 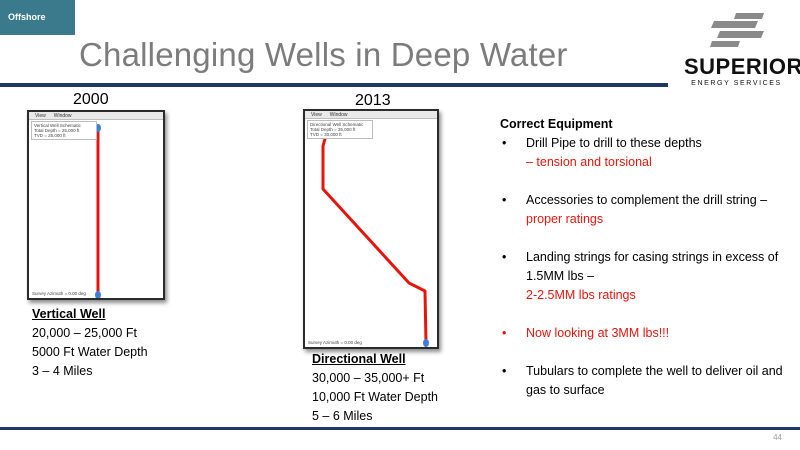 What do you see at coordinates (359, 359) in the screenshot?
I see `caption-title: Directional Well` at bounding box center [359, 359].